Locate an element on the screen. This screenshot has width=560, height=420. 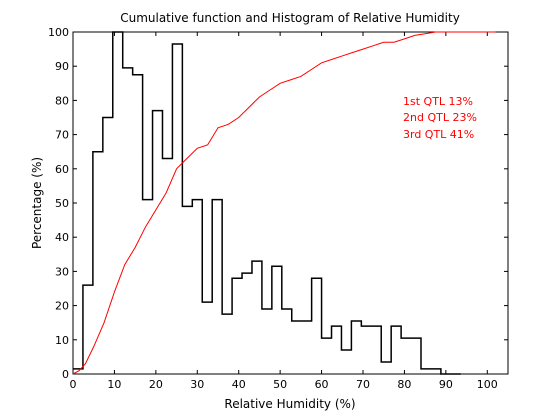
y-tick-label: 0 is located at coordinates (65, 374).